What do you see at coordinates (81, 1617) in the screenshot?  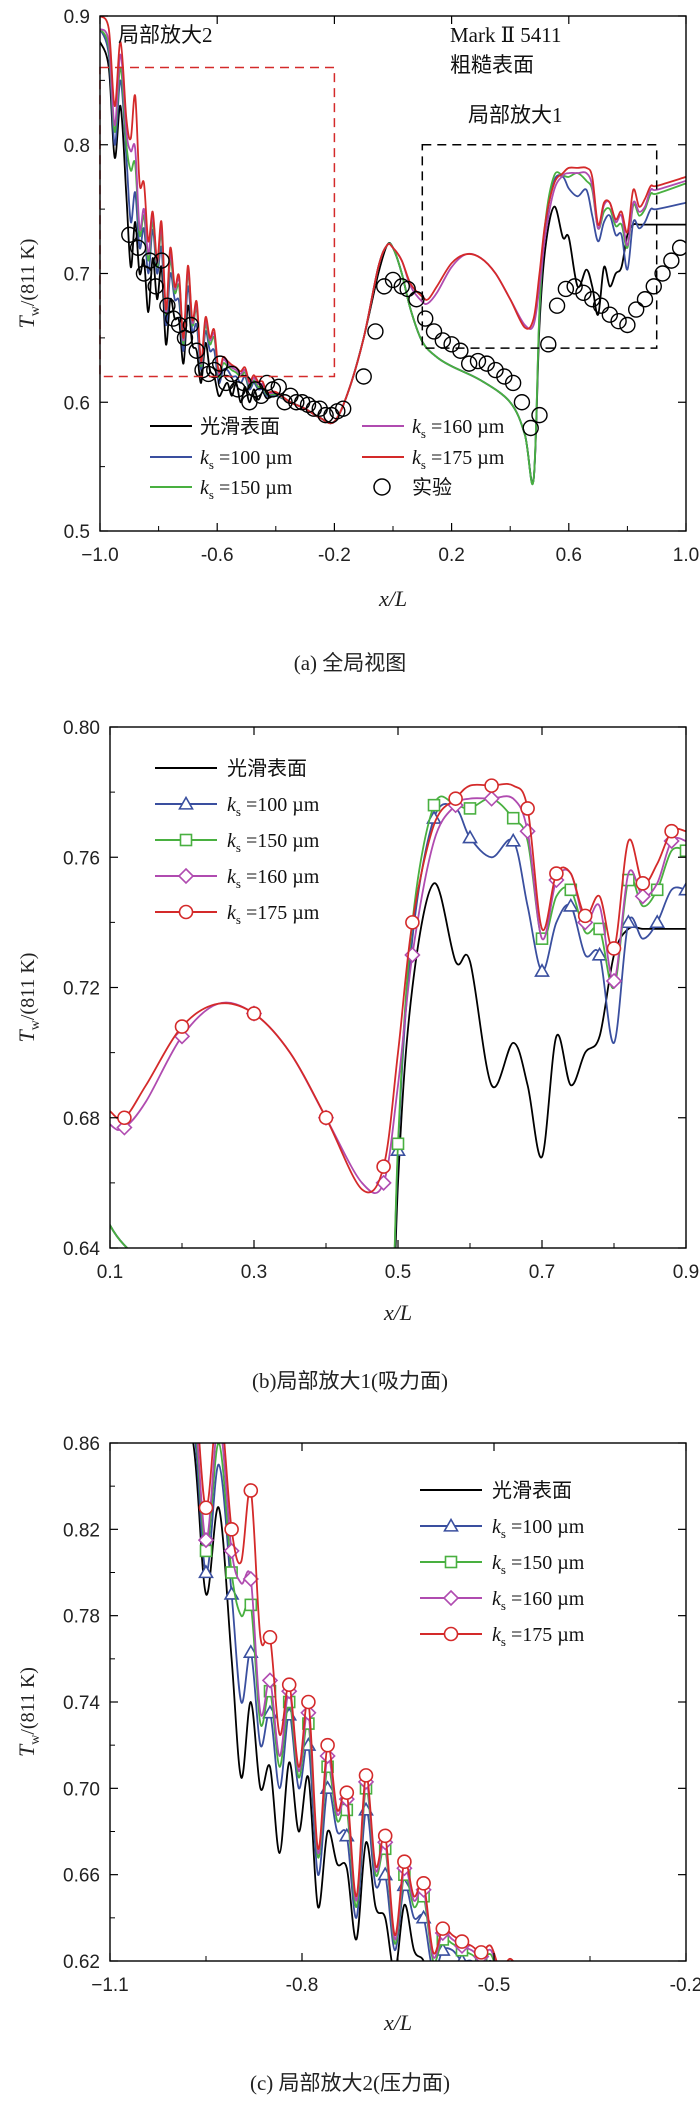 I see `y-tick-label: 0.78` at bounding box center [81, 1617].